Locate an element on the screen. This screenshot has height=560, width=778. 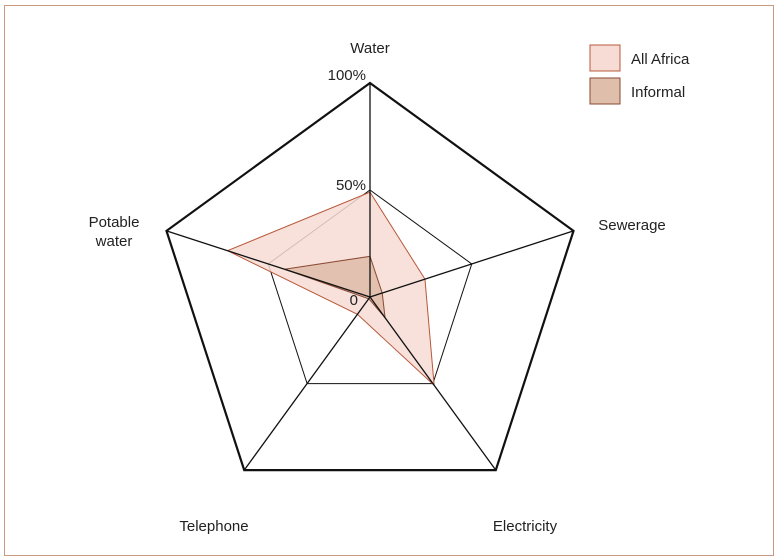
axis-label-electricity: Electricity is located at coordinates (525, 526).